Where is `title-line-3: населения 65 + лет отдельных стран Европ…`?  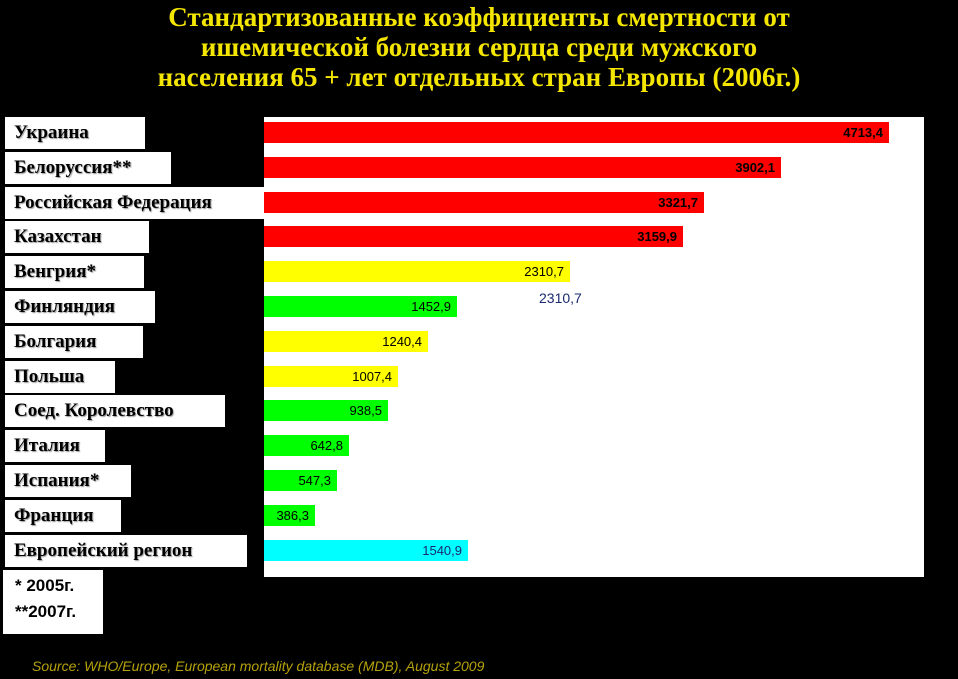
title-line-3: населения 65 + лет отдельных стран Европ… is located at coordinates (479, 77).